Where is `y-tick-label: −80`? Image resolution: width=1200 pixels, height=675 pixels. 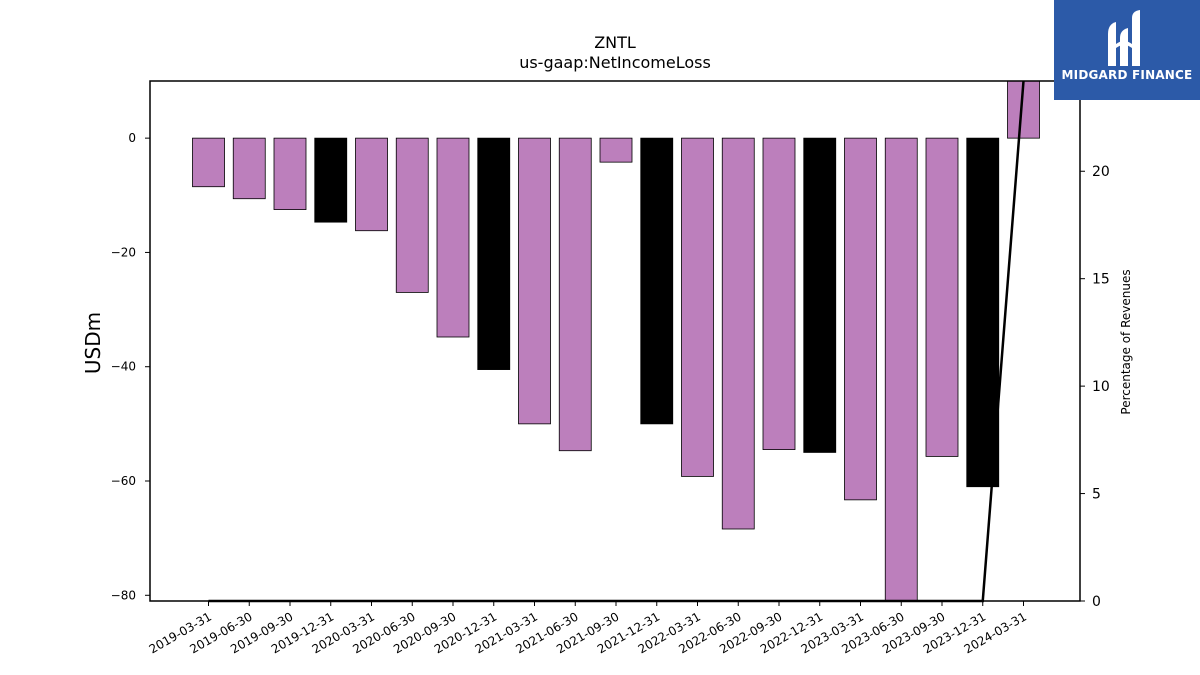
y-tick-label: −80 is located at coordinates (123, 595).